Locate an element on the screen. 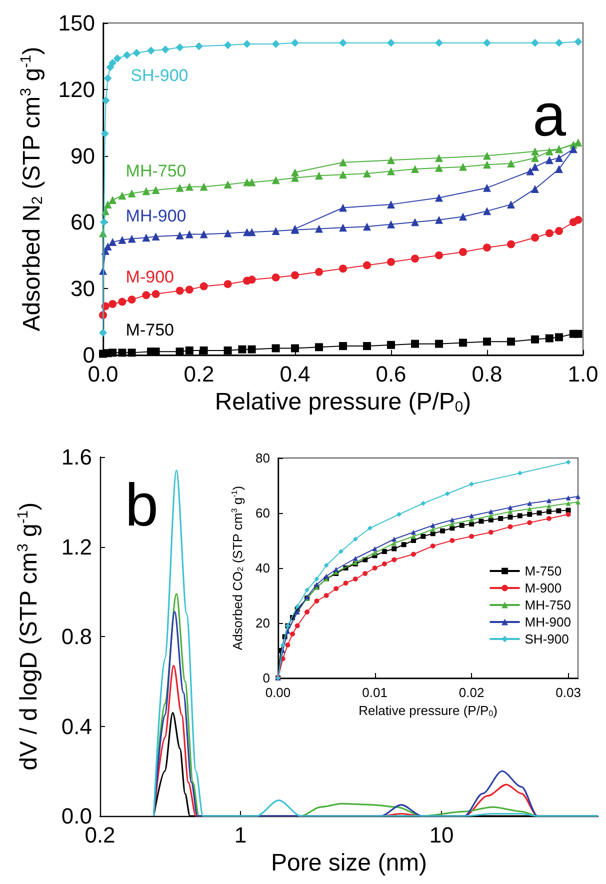 The height and width of the screenshot is (884, 606). x-tick-label: 1.0 is located at coordinates (583, 373).